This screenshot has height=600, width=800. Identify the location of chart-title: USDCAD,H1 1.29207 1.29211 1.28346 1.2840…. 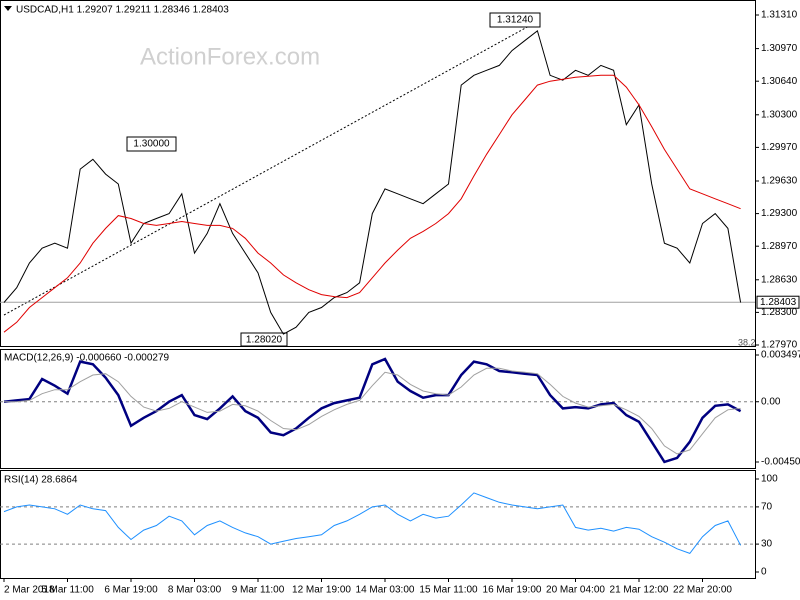
(122, 10).